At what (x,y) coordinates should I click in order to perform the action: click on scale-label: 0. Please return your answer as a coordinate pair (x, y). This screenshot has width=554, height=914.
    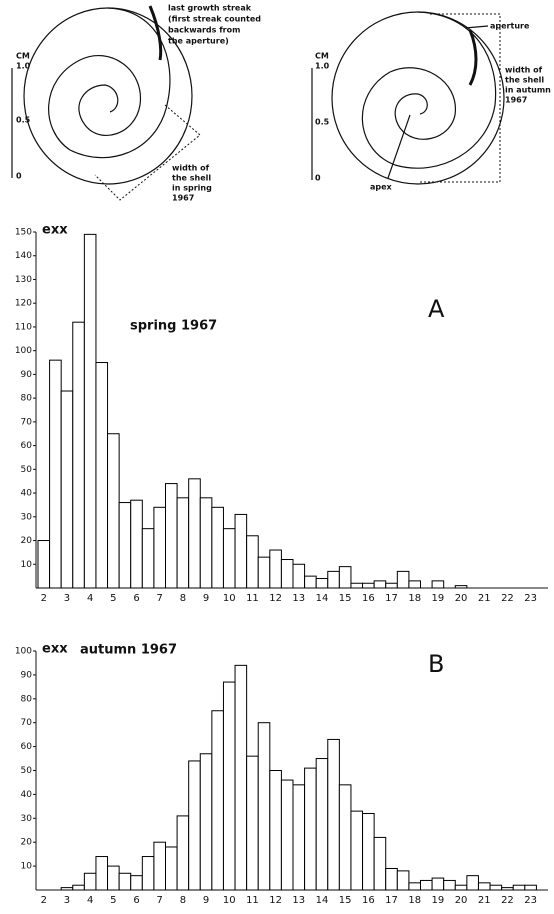
    Looking at the image, I should click on (19, 176).